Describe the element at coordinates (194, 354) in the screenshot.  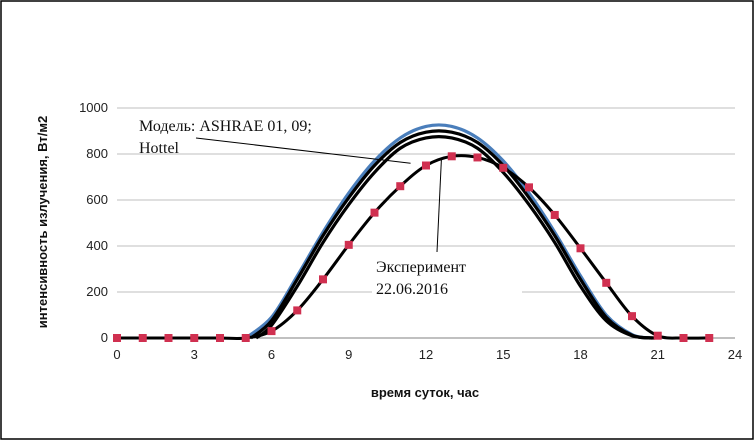
I see `x-tick-label: 3` at that location.